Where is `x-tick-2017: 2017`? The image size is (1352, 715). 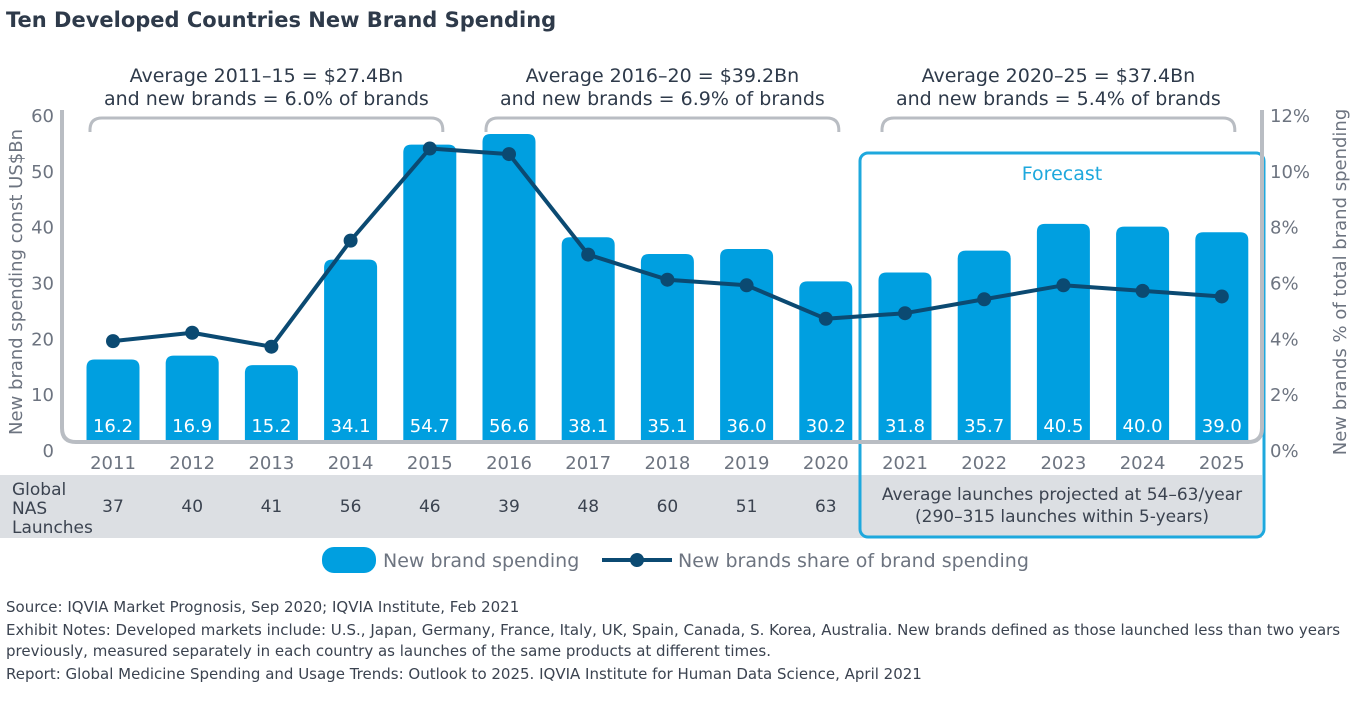
x-tick-2017: 2017 is located at coordinates (588, 463).